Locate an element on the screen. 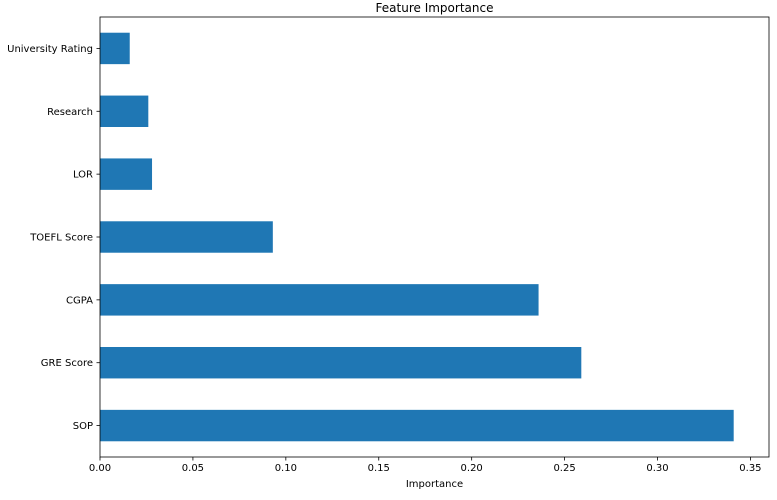  x-tick-label-5: 0.25 is located at coordinates (564, 468).